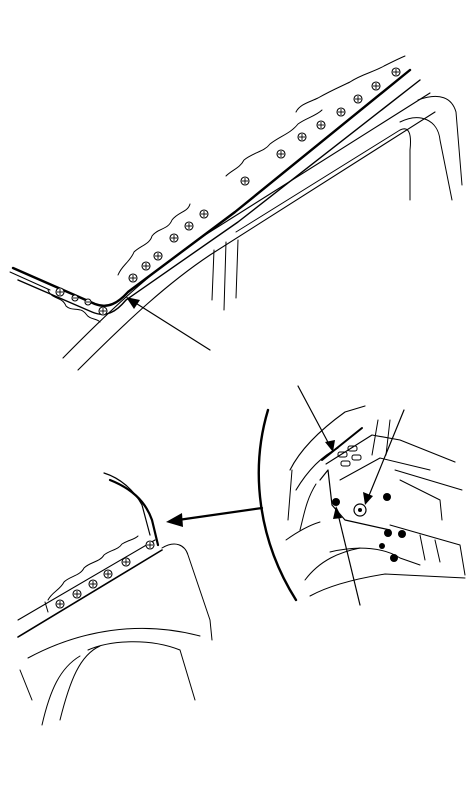 The image size is (475, 810). I want to click on magnified-body, so click(375, 501).